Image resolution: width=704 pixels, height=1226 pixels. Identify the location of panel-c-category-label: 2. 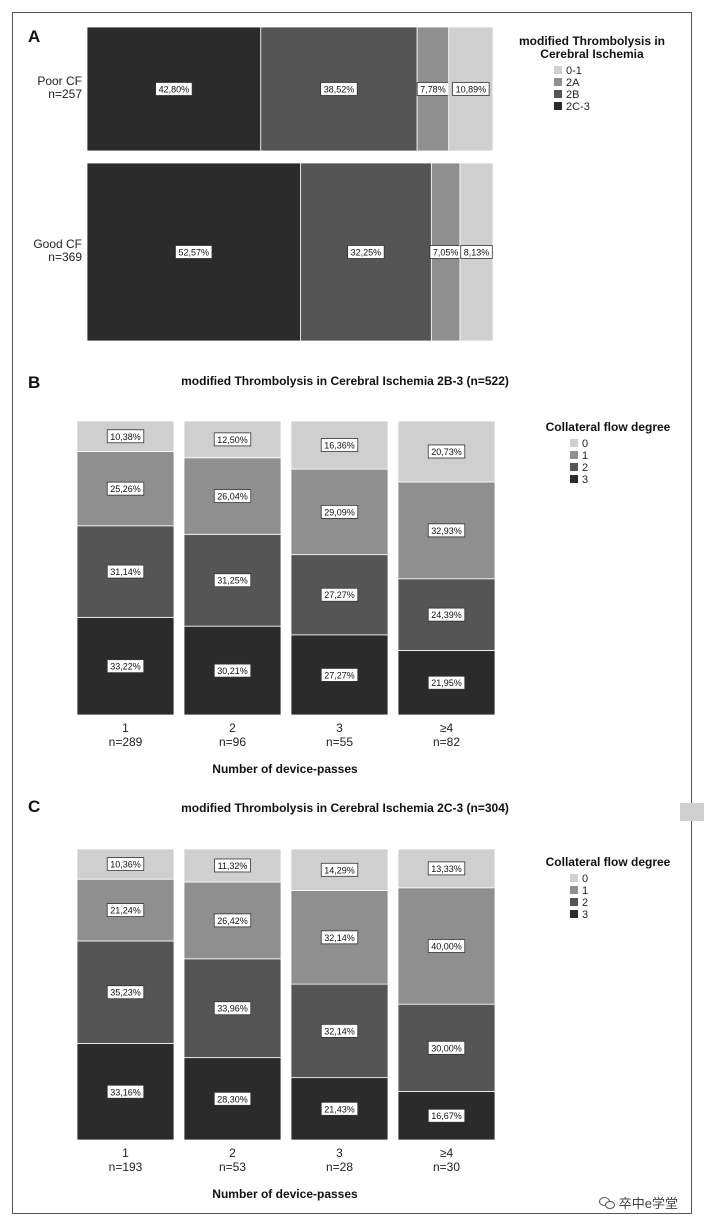
(232, 1153).